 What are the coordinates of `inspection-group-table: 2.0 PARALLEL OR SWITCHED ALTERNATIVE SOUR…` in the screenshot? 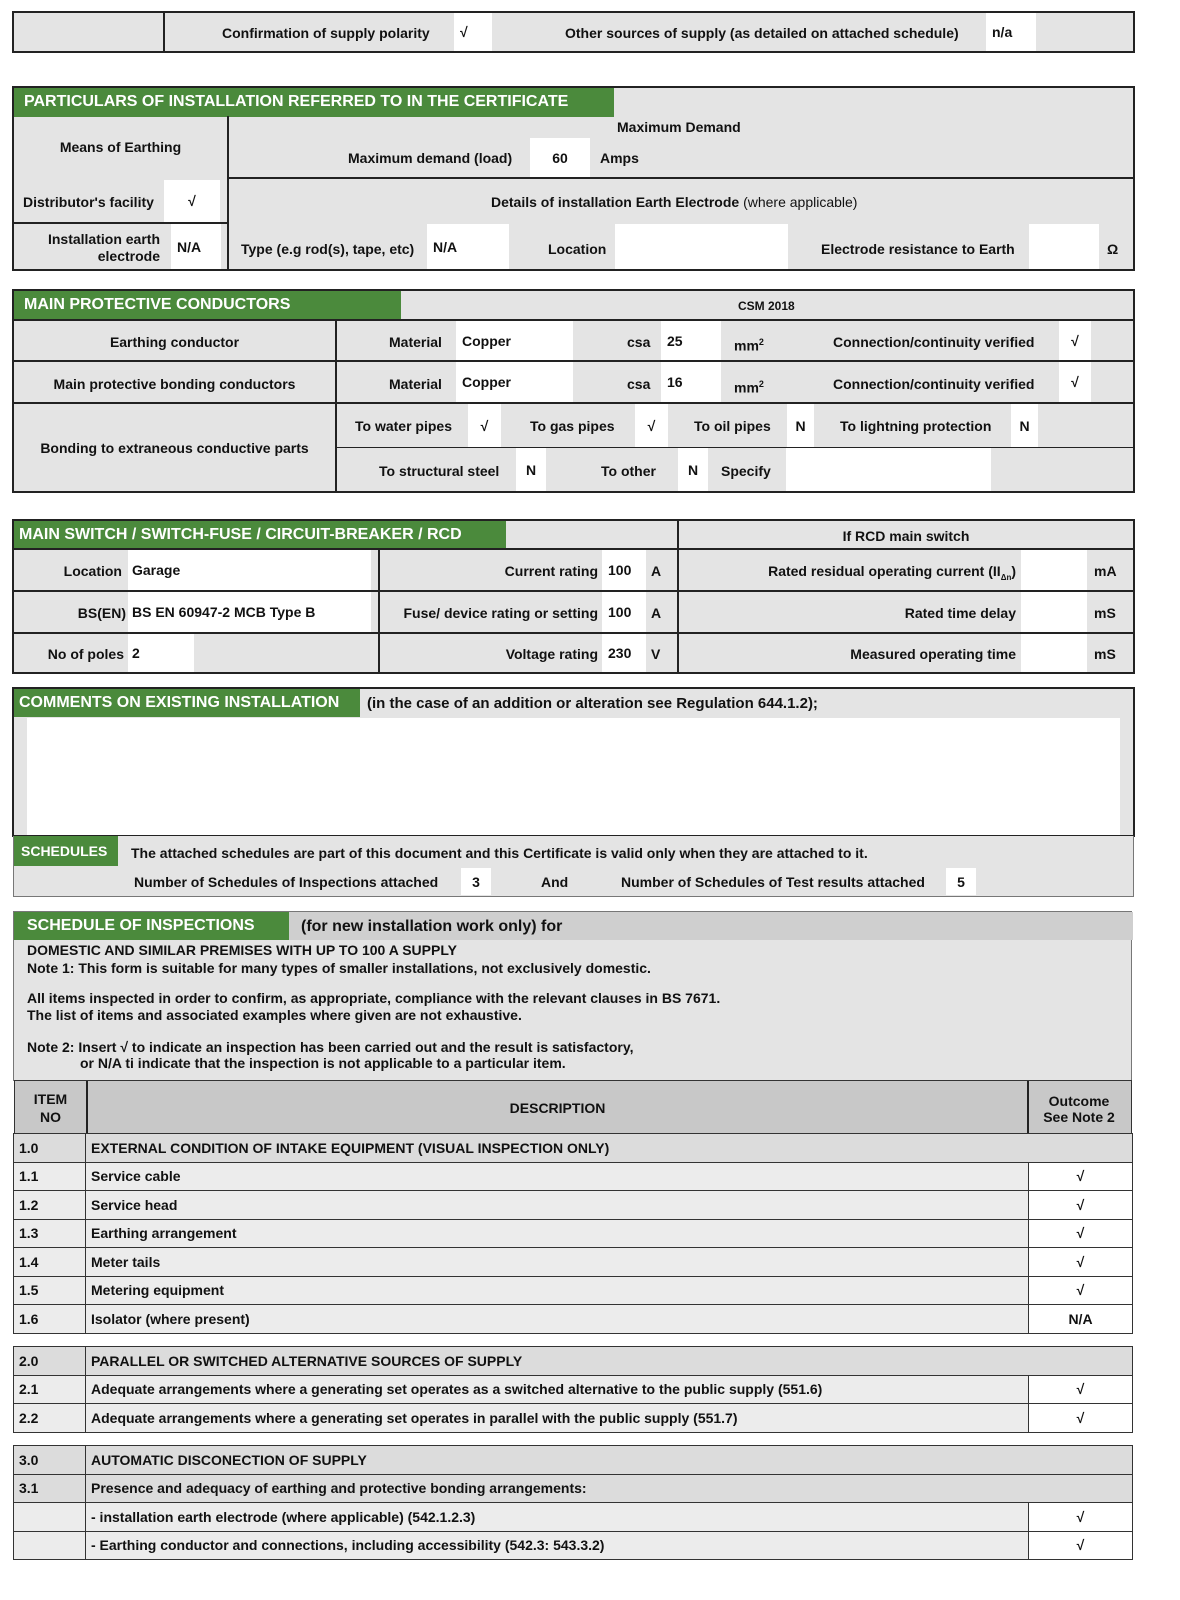 It's located at (573, 1389).